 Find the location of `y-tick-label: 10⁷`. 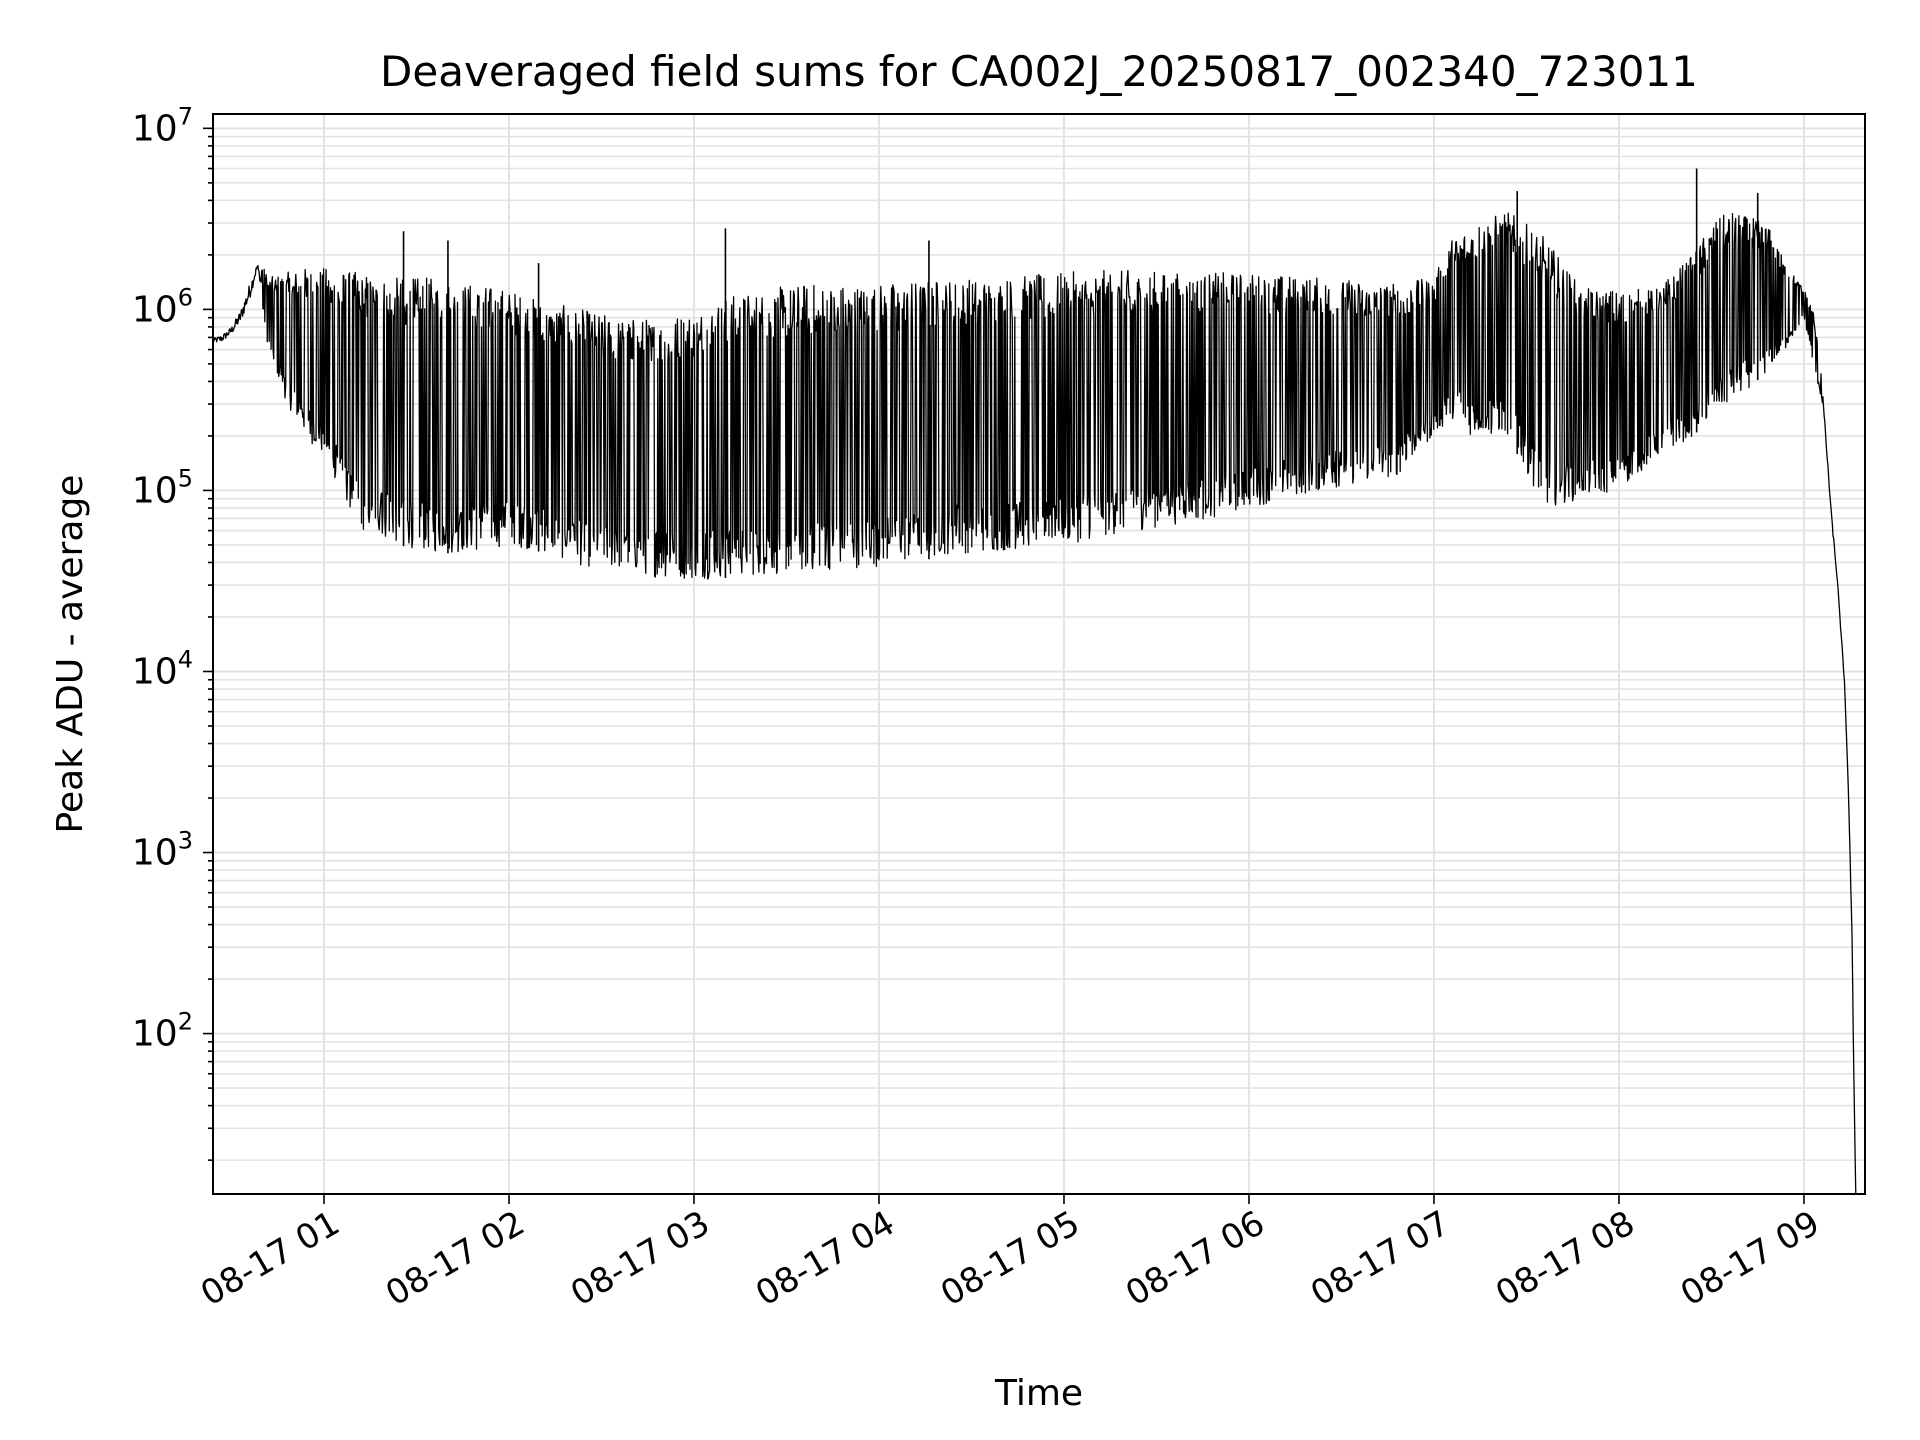

y-tick-label: 10⁷ is located at coordinates (162, 125).